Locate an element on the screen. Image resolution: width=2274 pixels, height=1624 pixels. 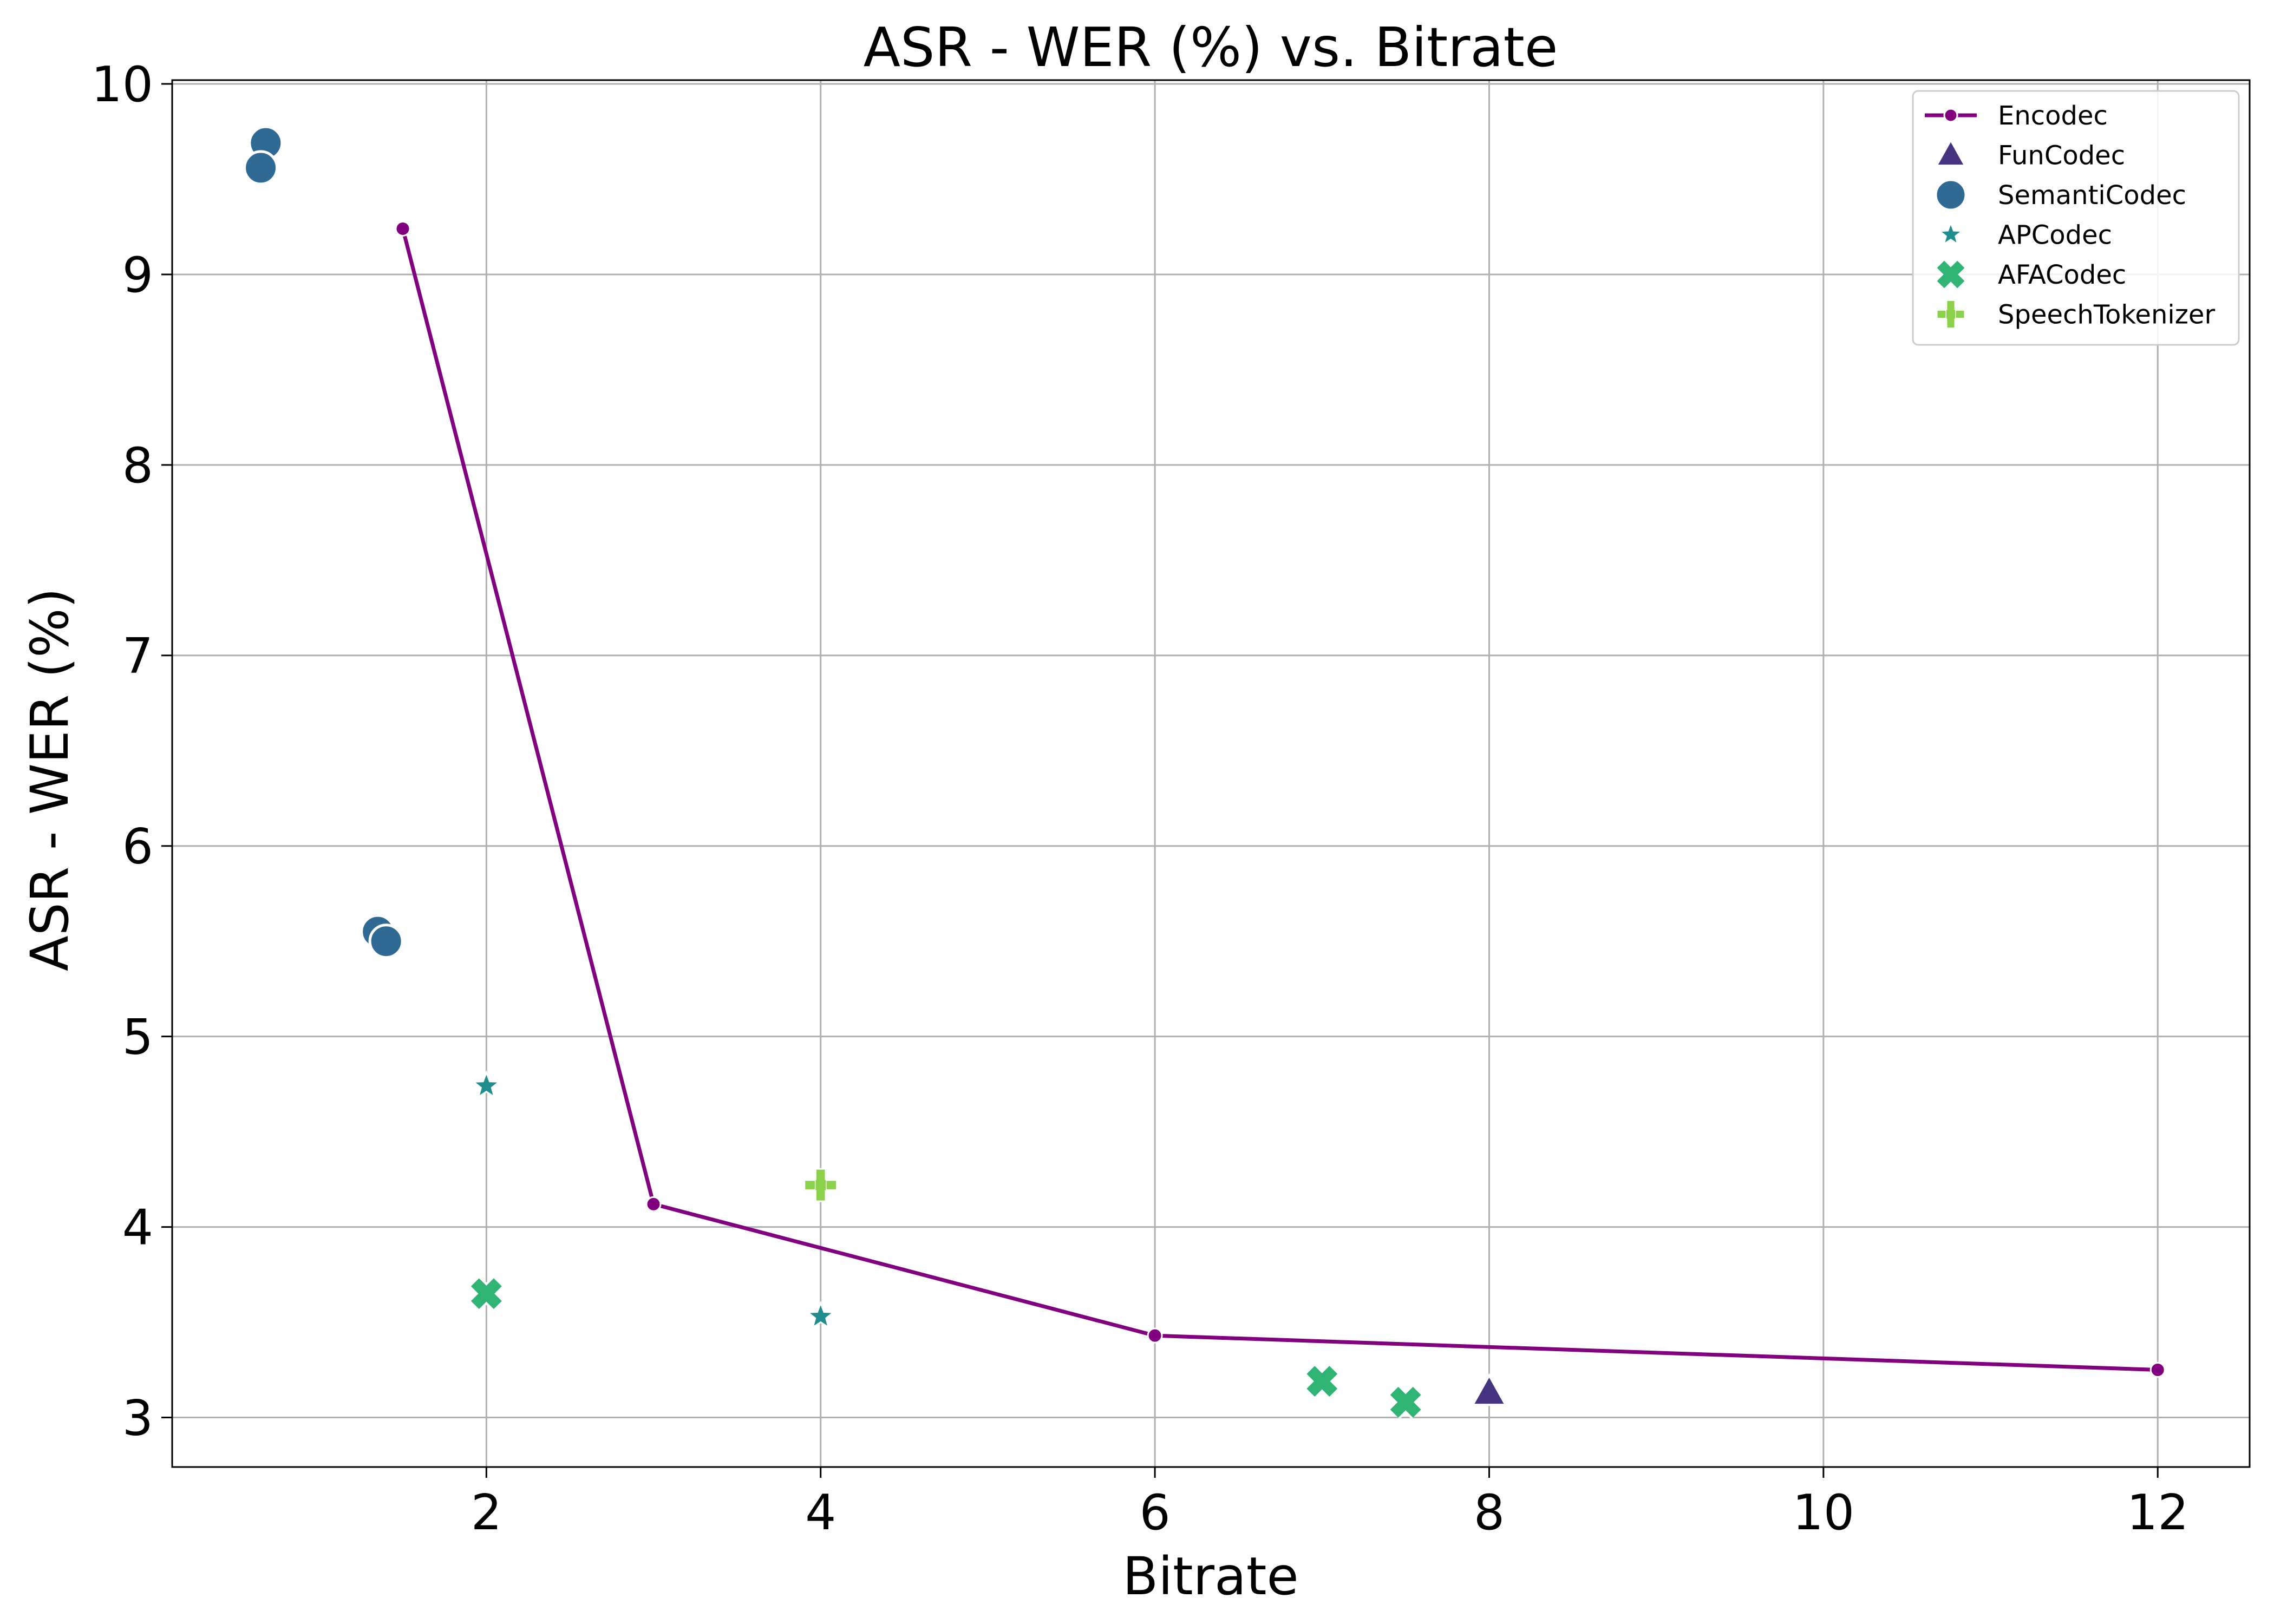
series-speechtokenizer is located at coordinates (821, 1185).